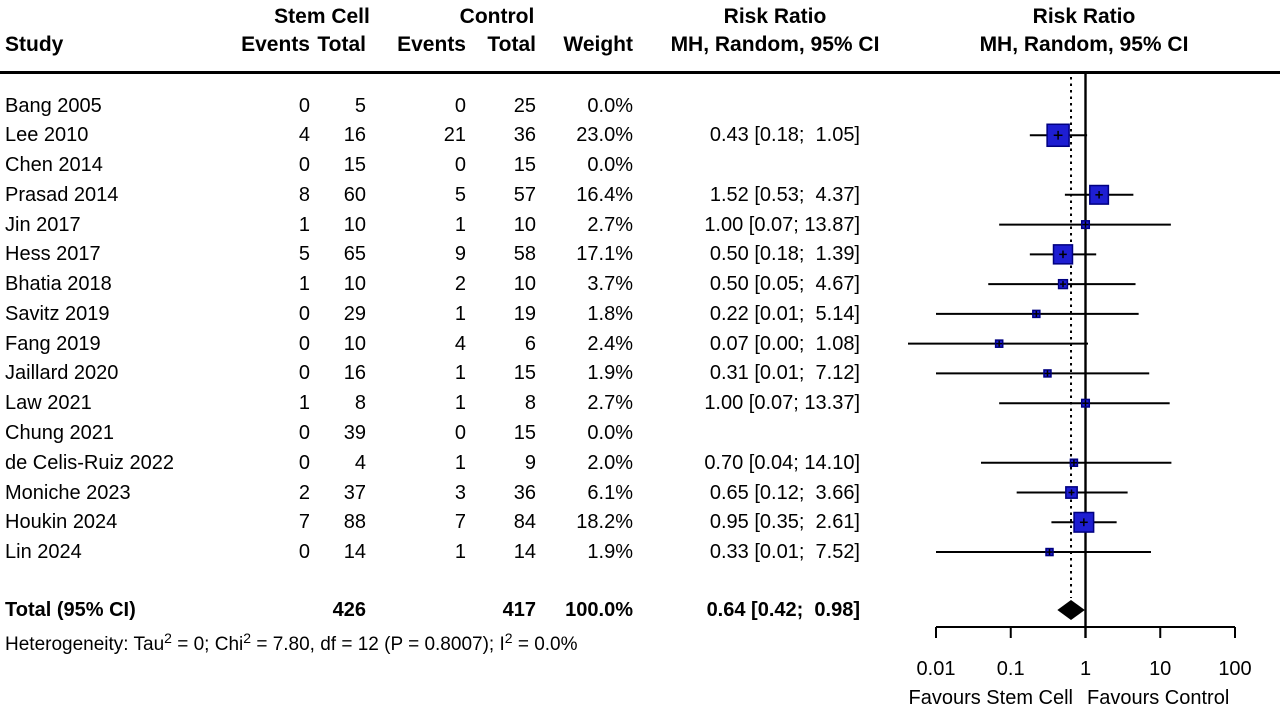 This screenshot has width=1280, height=715. What do you see at coordinates (70, 610) in the screenshot?
I see `total-label: Total (95% CI)` at bounding box center [70, 610].